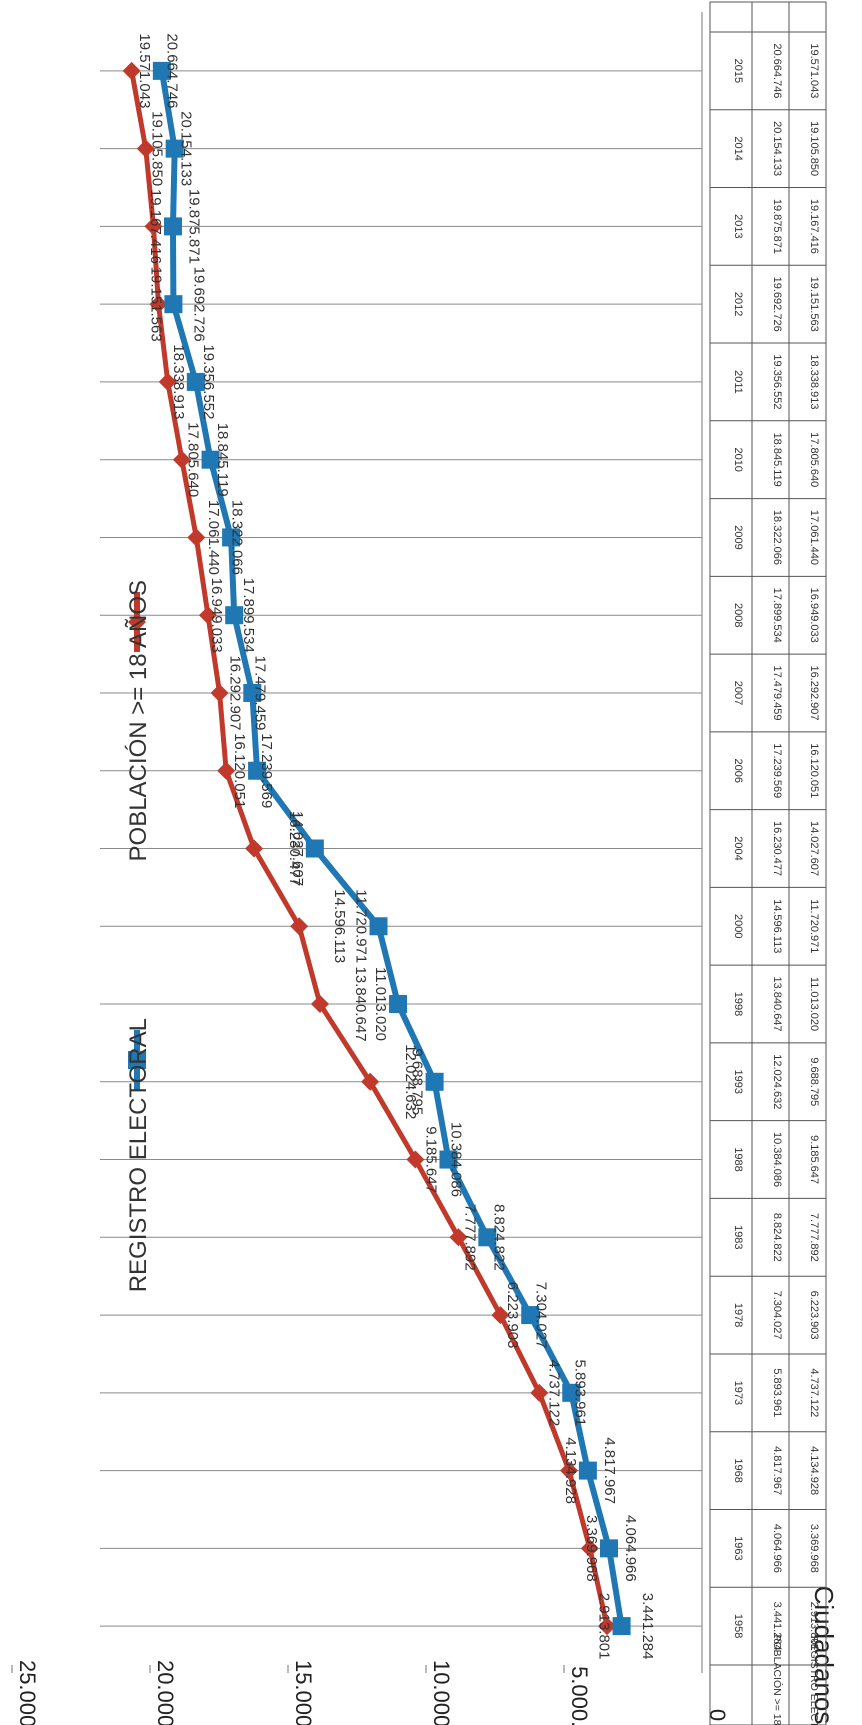  What do you see at coordinates (777, 1626) in the screenshot?
I see `table-population-cell: 3.441.284` at bounding box center [777, 1626].